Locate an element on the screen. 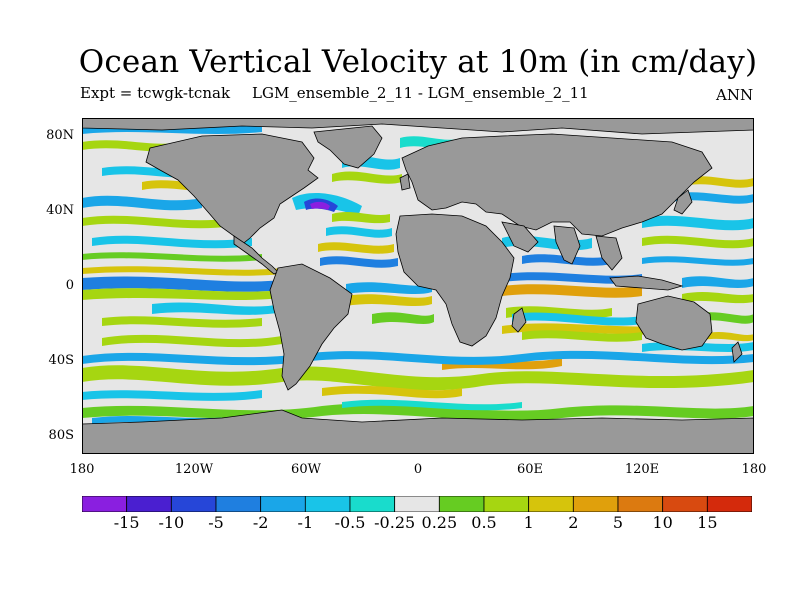 The image size is (800, 600). colorbar-label: -15 is located at coordinates (126, 522).